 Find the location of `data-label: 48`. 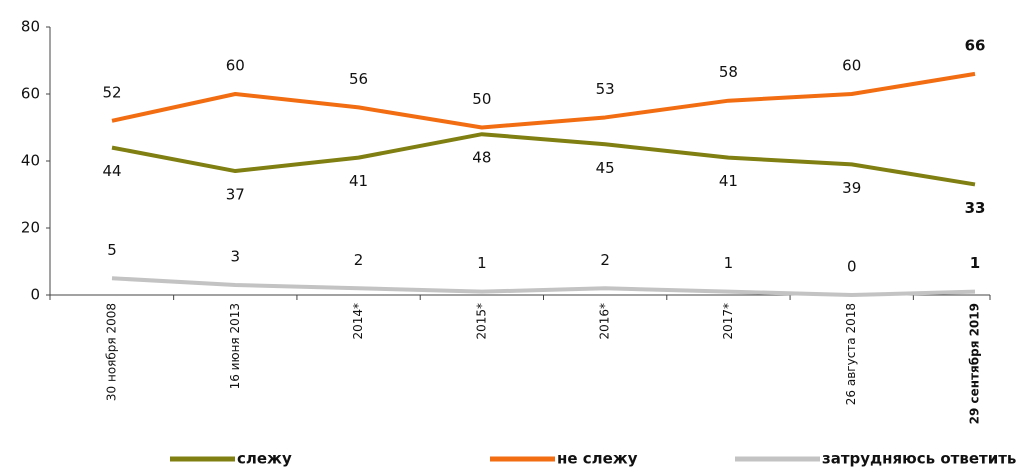

data-label: 48 is located at coordinates (481, 158).